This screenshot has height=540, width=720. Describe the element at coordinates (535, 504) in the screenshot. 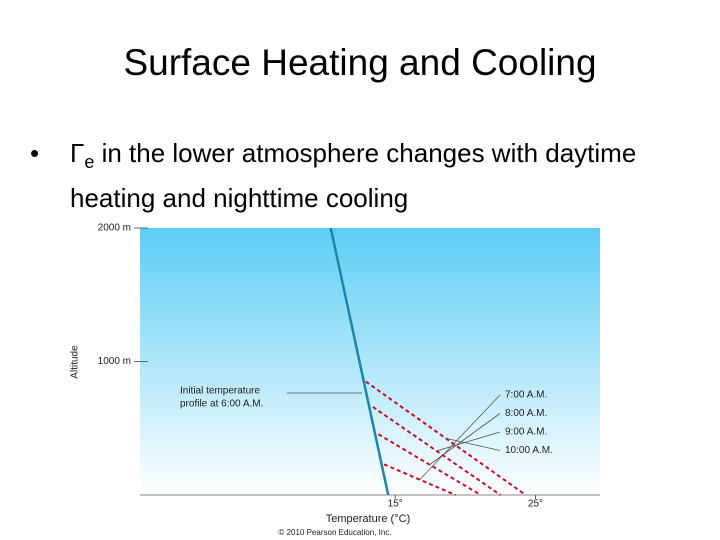

I see `x-tick-label: 25°` at that location.